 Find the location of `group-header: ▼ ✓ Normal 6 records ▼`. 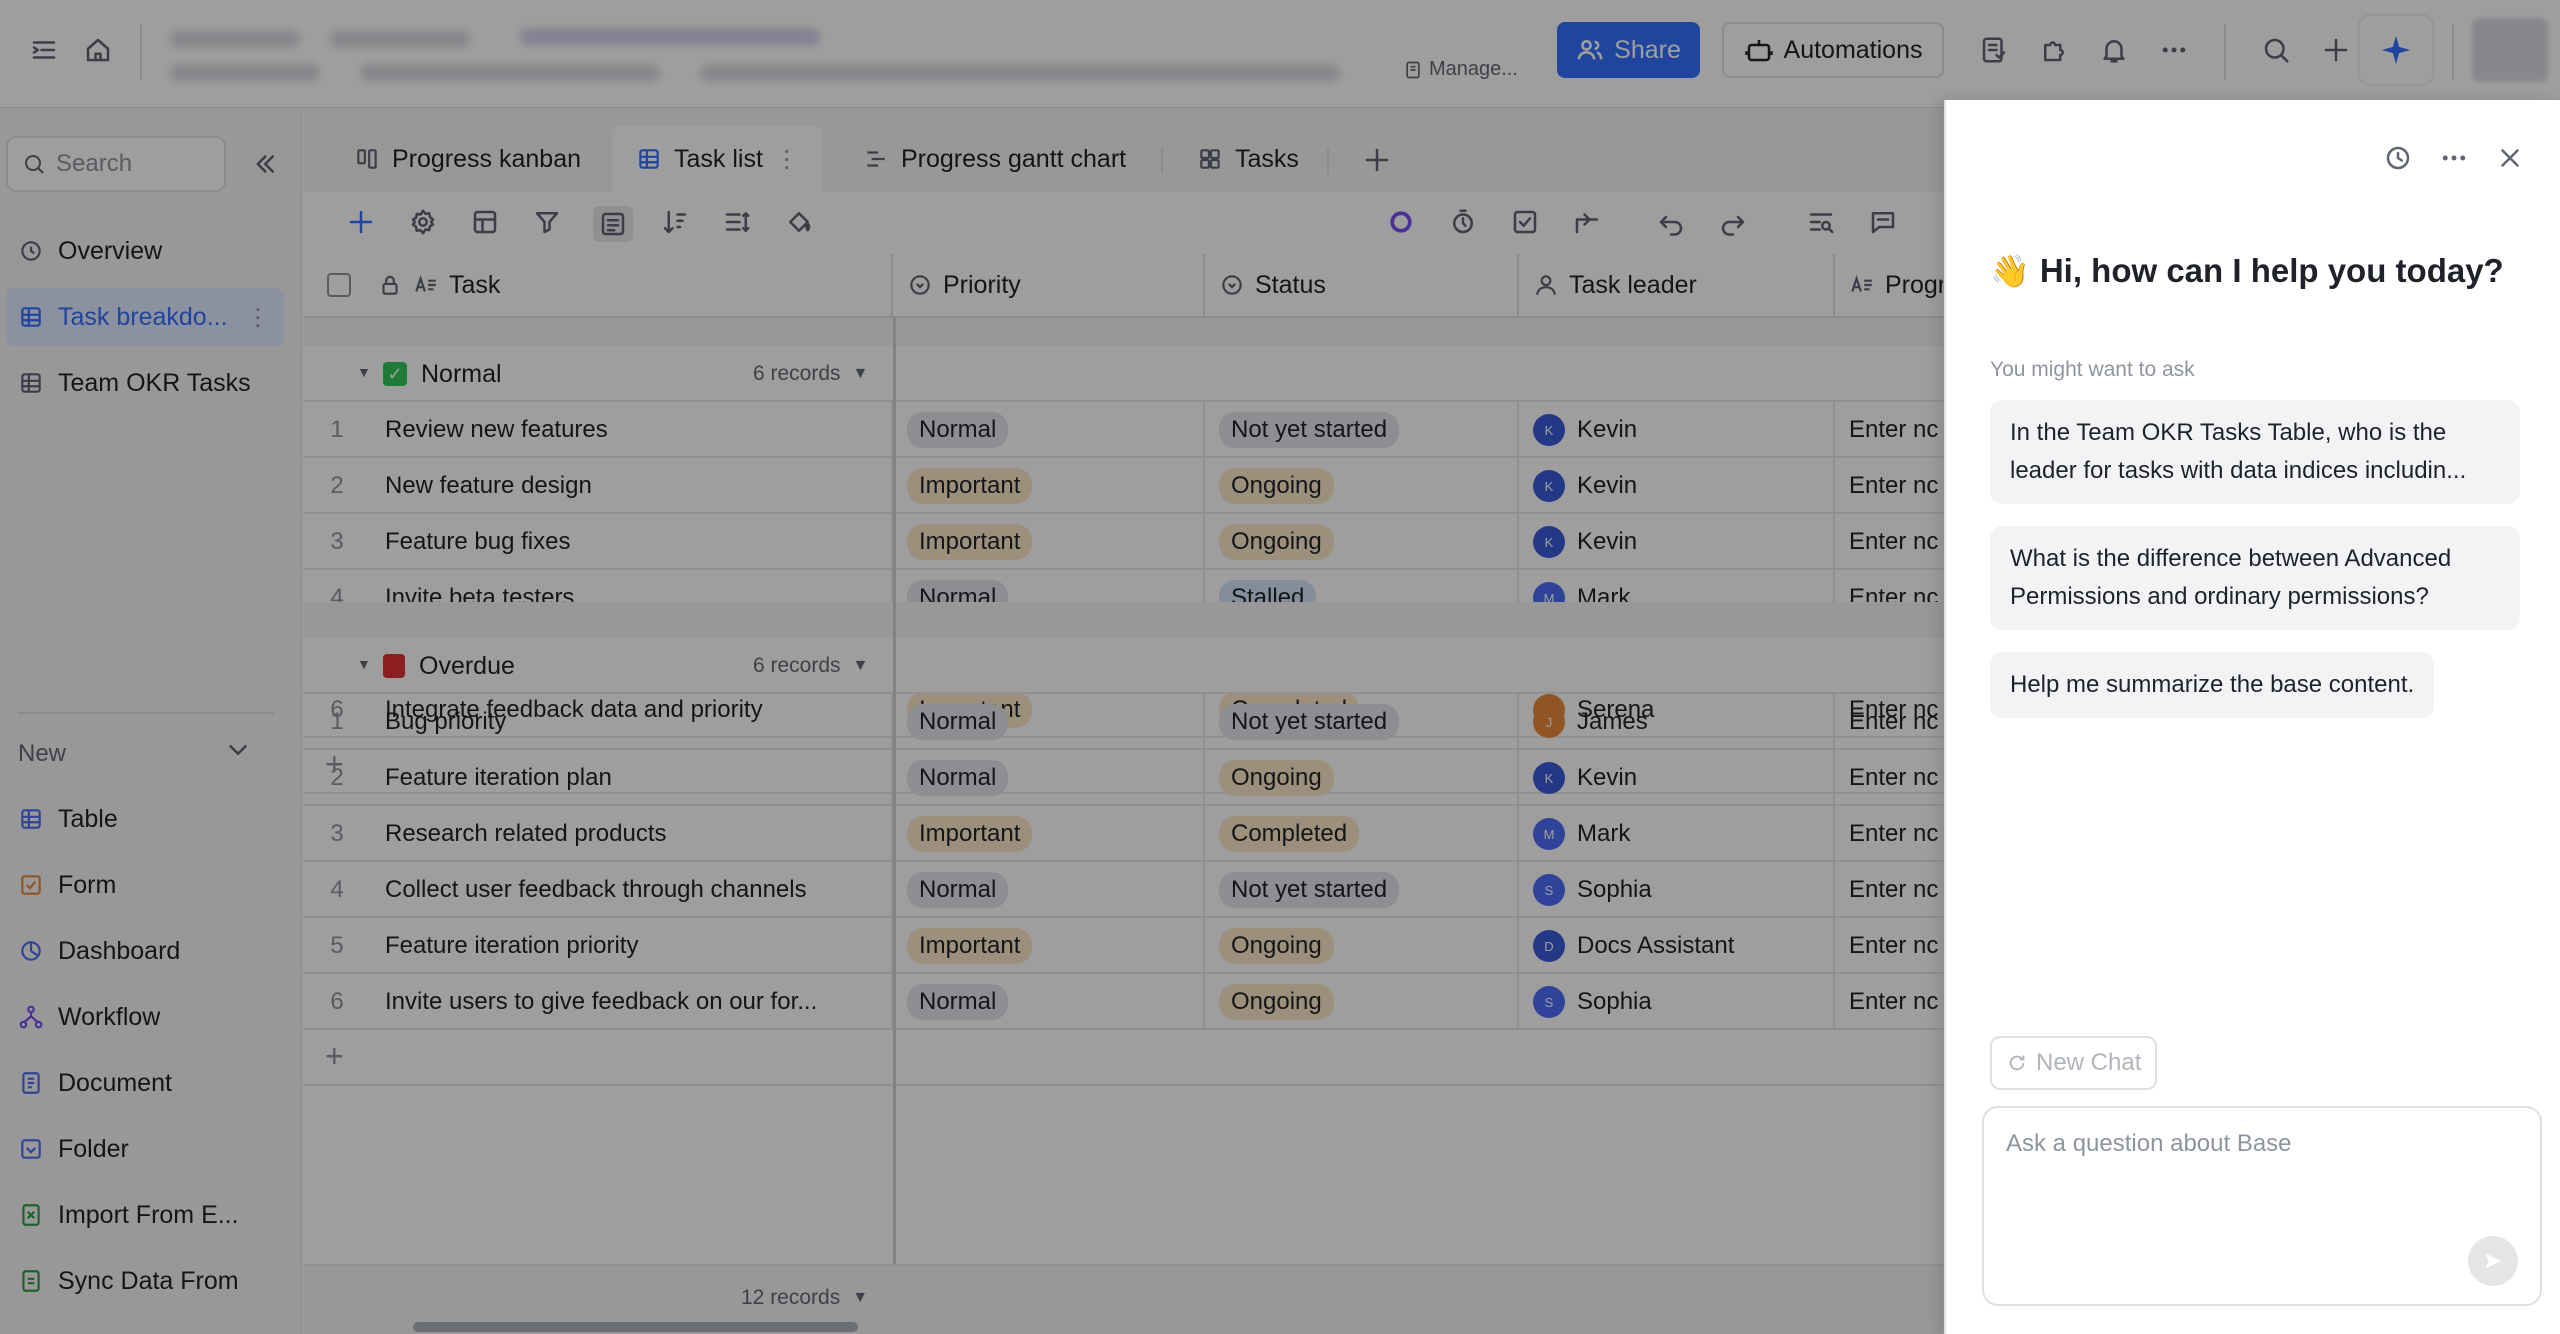

group-header: ▼ ✓ Normal 6 records ▼ is located at coordinates (1123, 374).